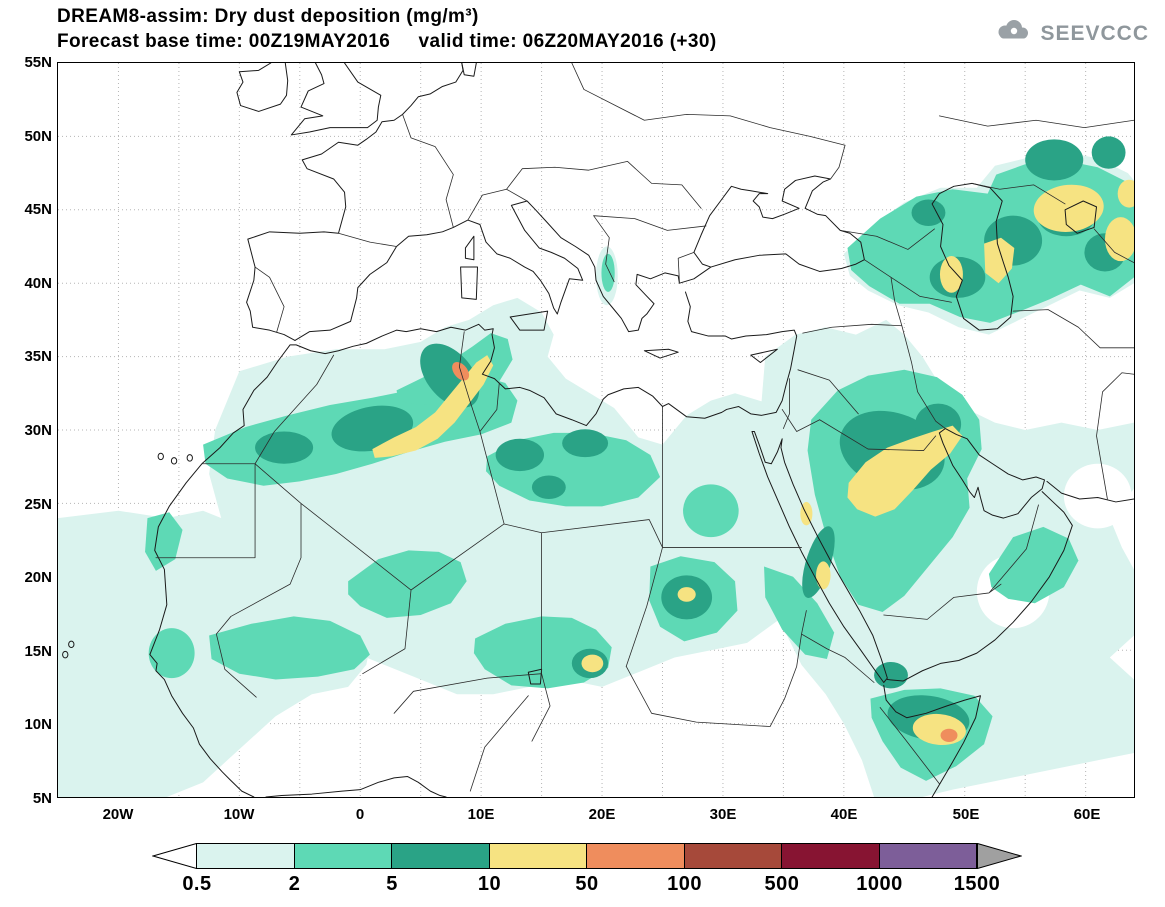 Image resolution: width=1165 pixels, height=907 pixels. I want to click on logo-text: SEEVCCC, so click(1094, 33).